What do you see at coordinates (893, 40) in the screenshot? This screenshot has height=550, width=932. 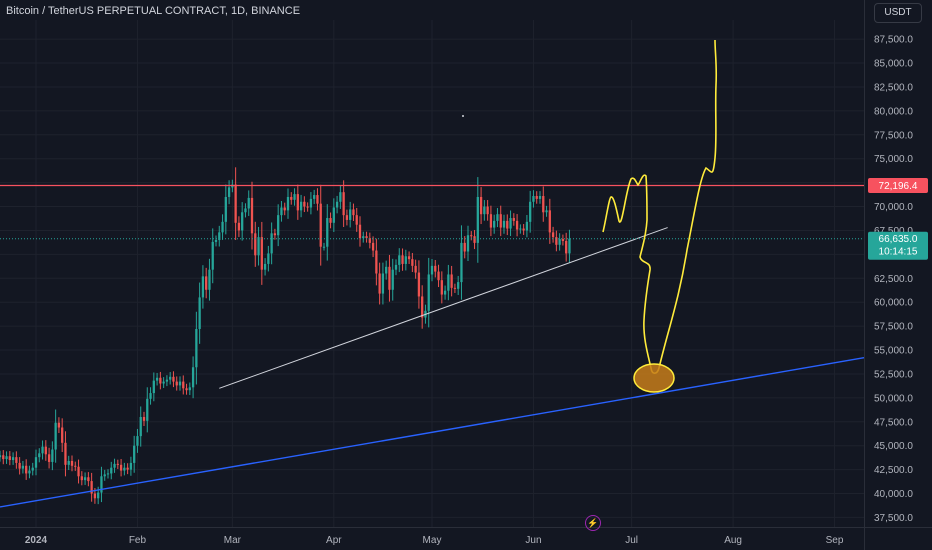 I see `y-tick-label: 87,500.0` at bounding box center [893, 40].